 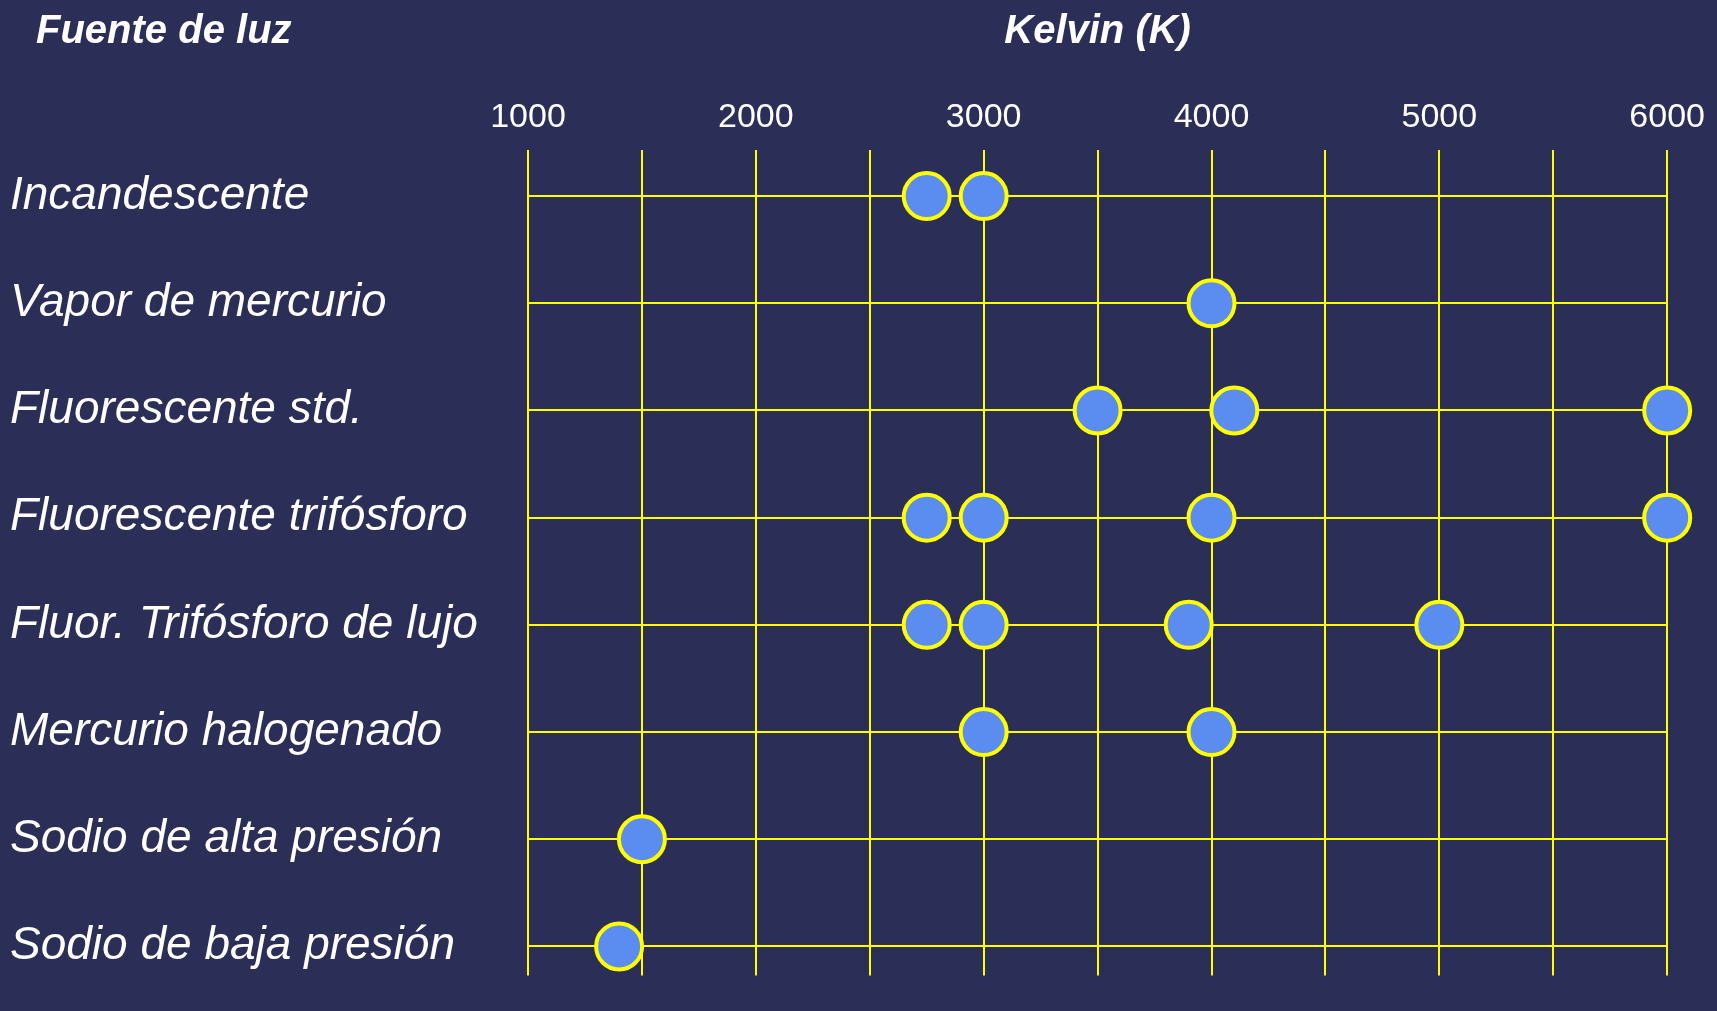 What do you see at coordinates (1439, 114) in the screenshot?
I see `x-tick-label: 5000` at bounding box center [1439, 114].